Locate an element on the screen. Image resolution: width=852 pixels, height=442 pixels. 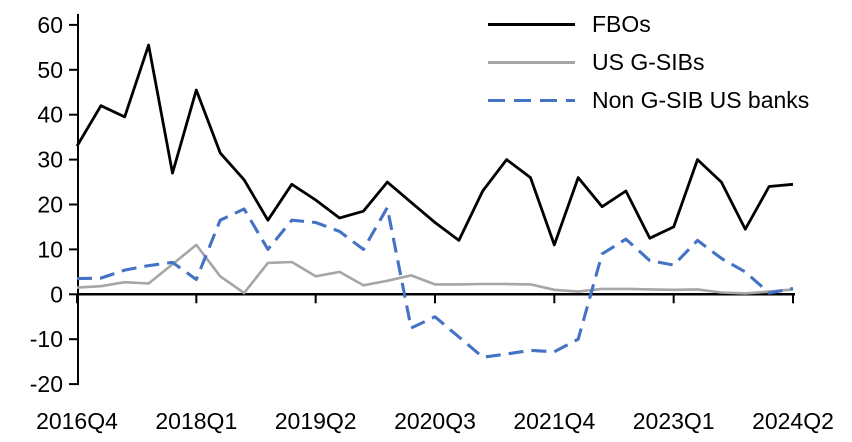
legend-line-us-gsibs is located at coordinates (531, 62).